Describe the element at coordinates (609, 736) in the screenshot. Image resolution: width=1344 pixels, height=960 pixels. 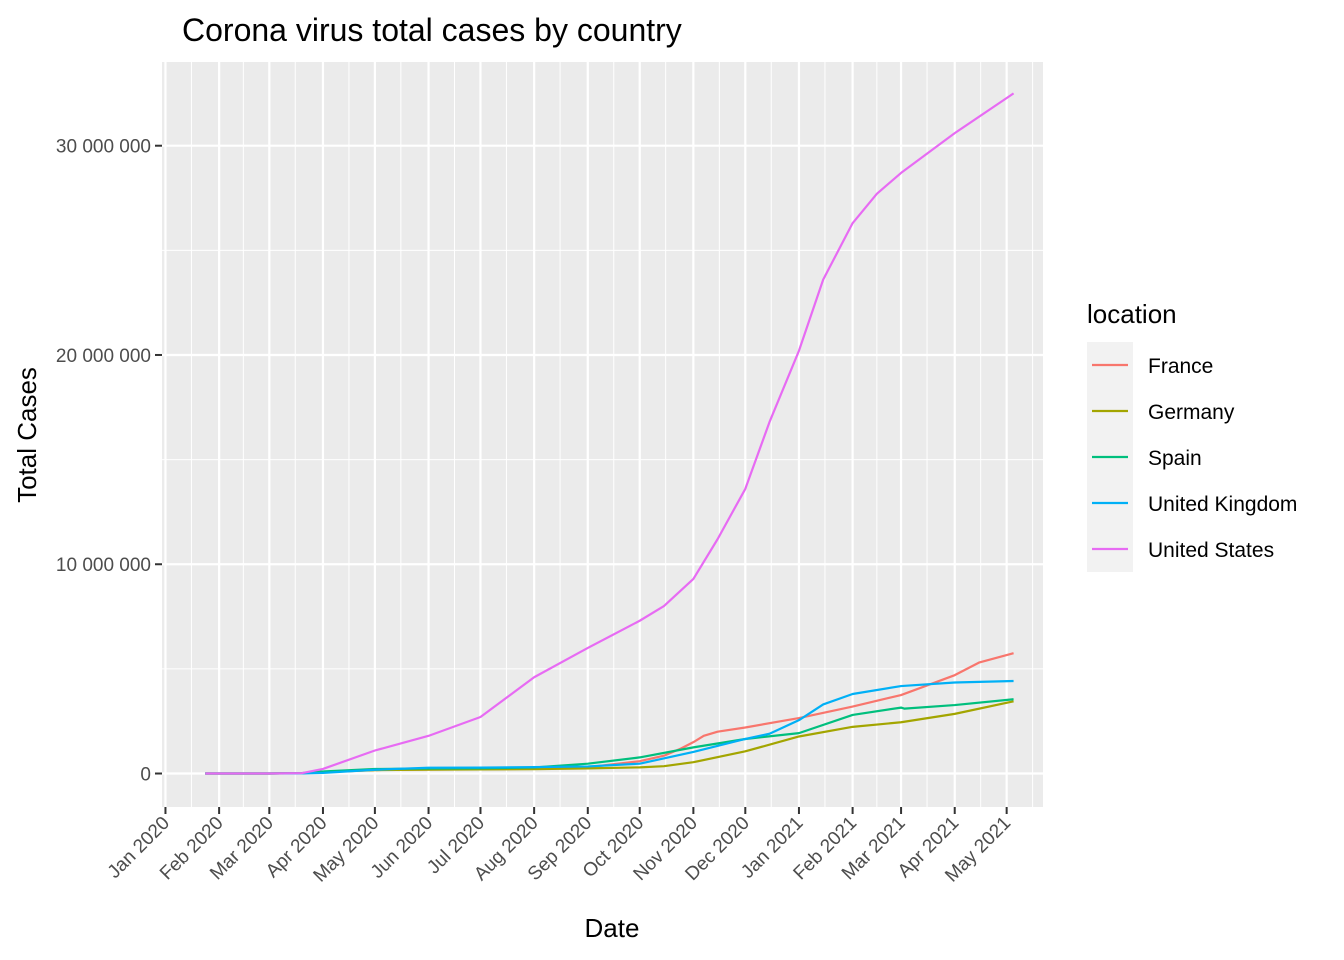
I see `series-line-spain` at that location.